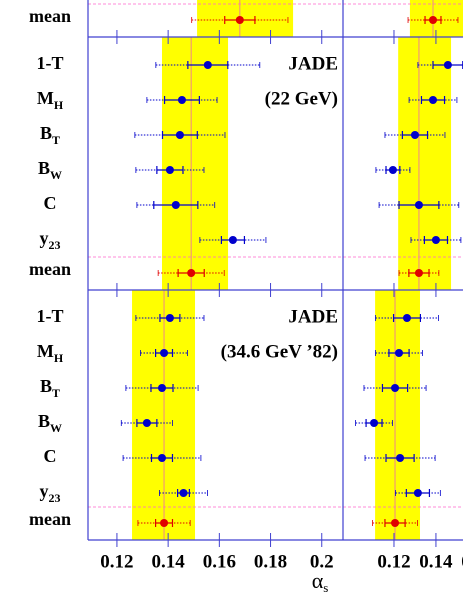 The height and width of the screenshot is (599, 463). I want to click on annotation: (34.6 GeV ’82), so click(279, 351).